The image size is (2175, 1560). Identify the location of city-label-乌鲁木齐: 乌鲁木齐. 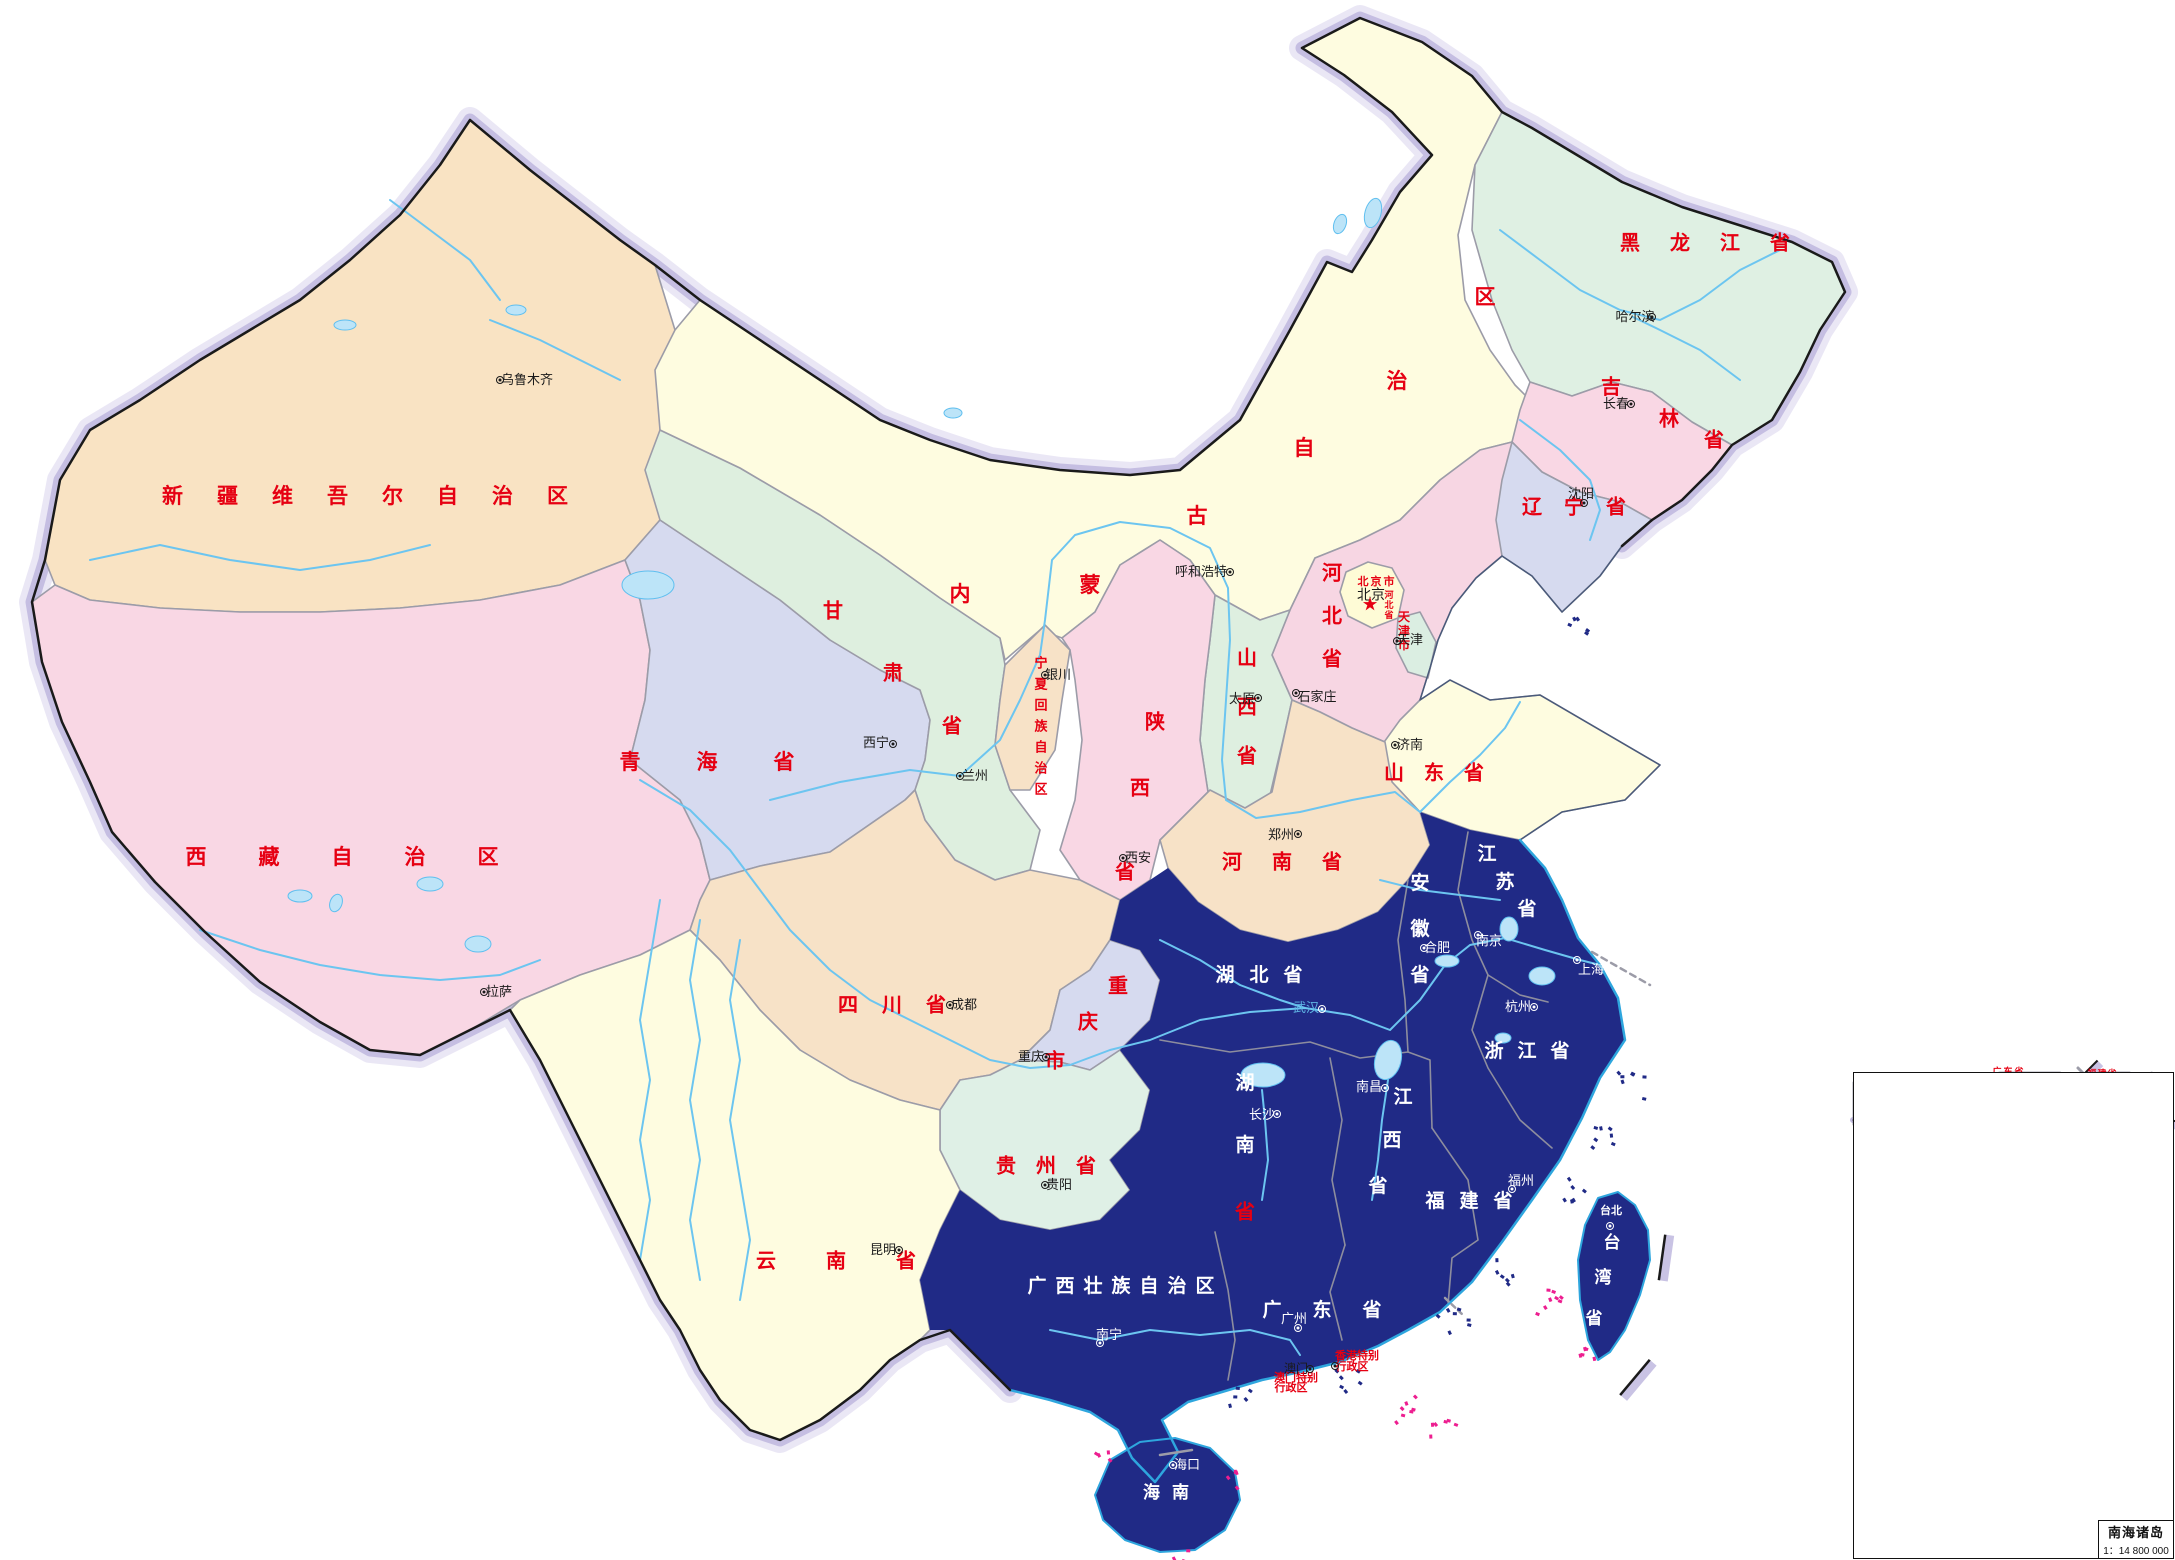
(527, 380).